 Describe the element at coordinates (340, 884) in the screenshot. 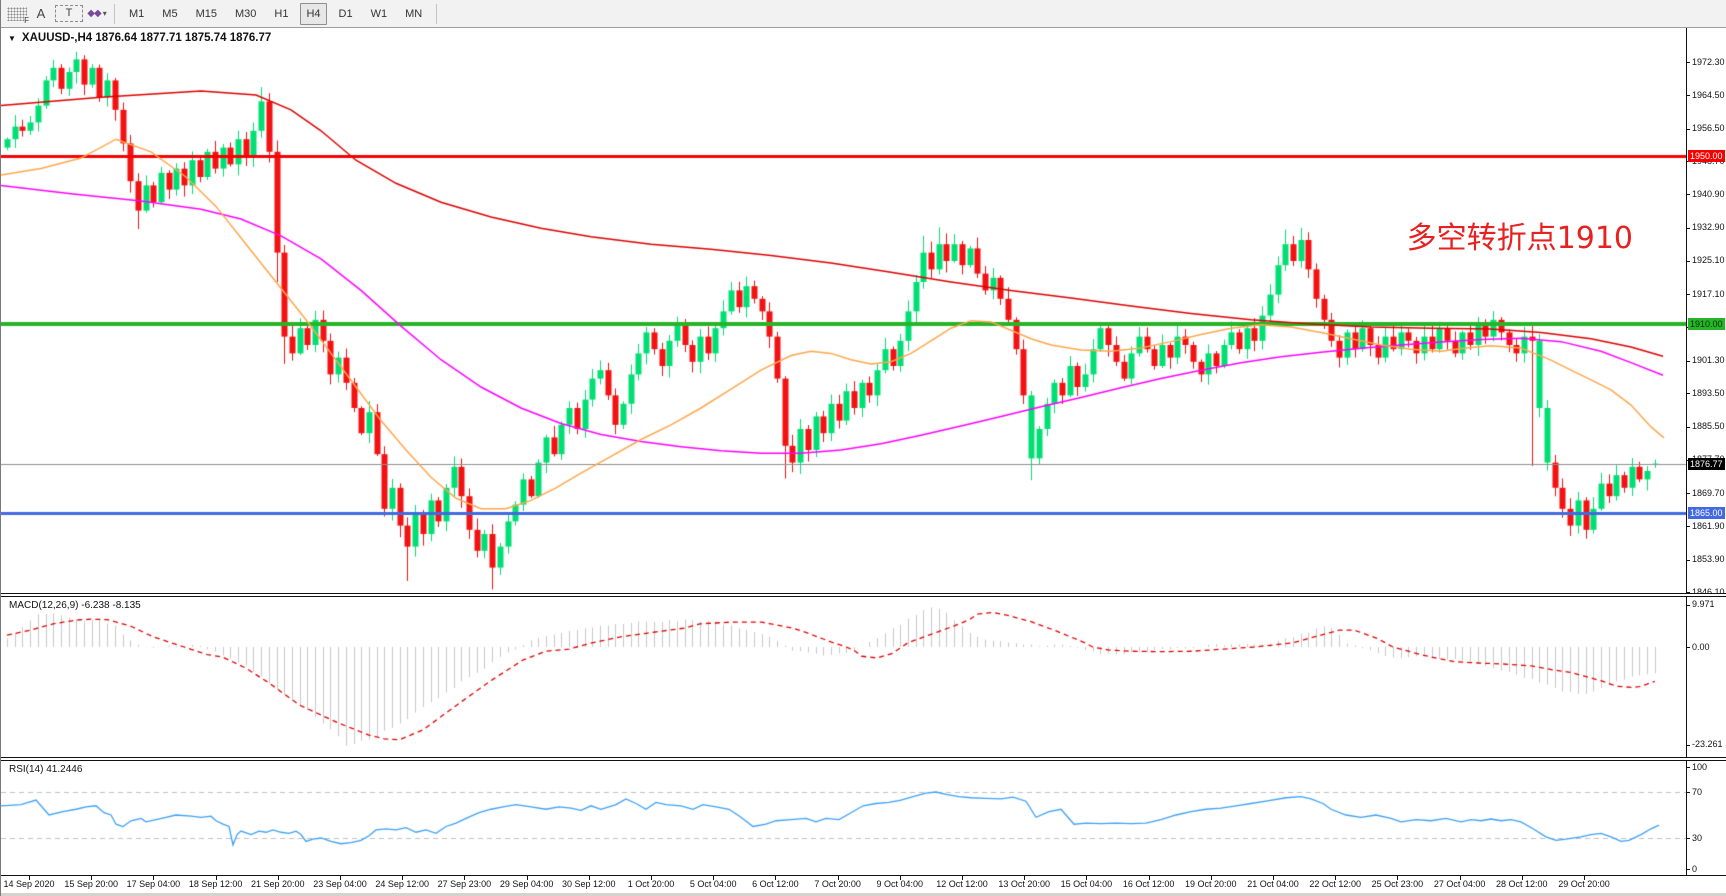

I see `time-tick-label: 23 Sep 04:00` at that location.